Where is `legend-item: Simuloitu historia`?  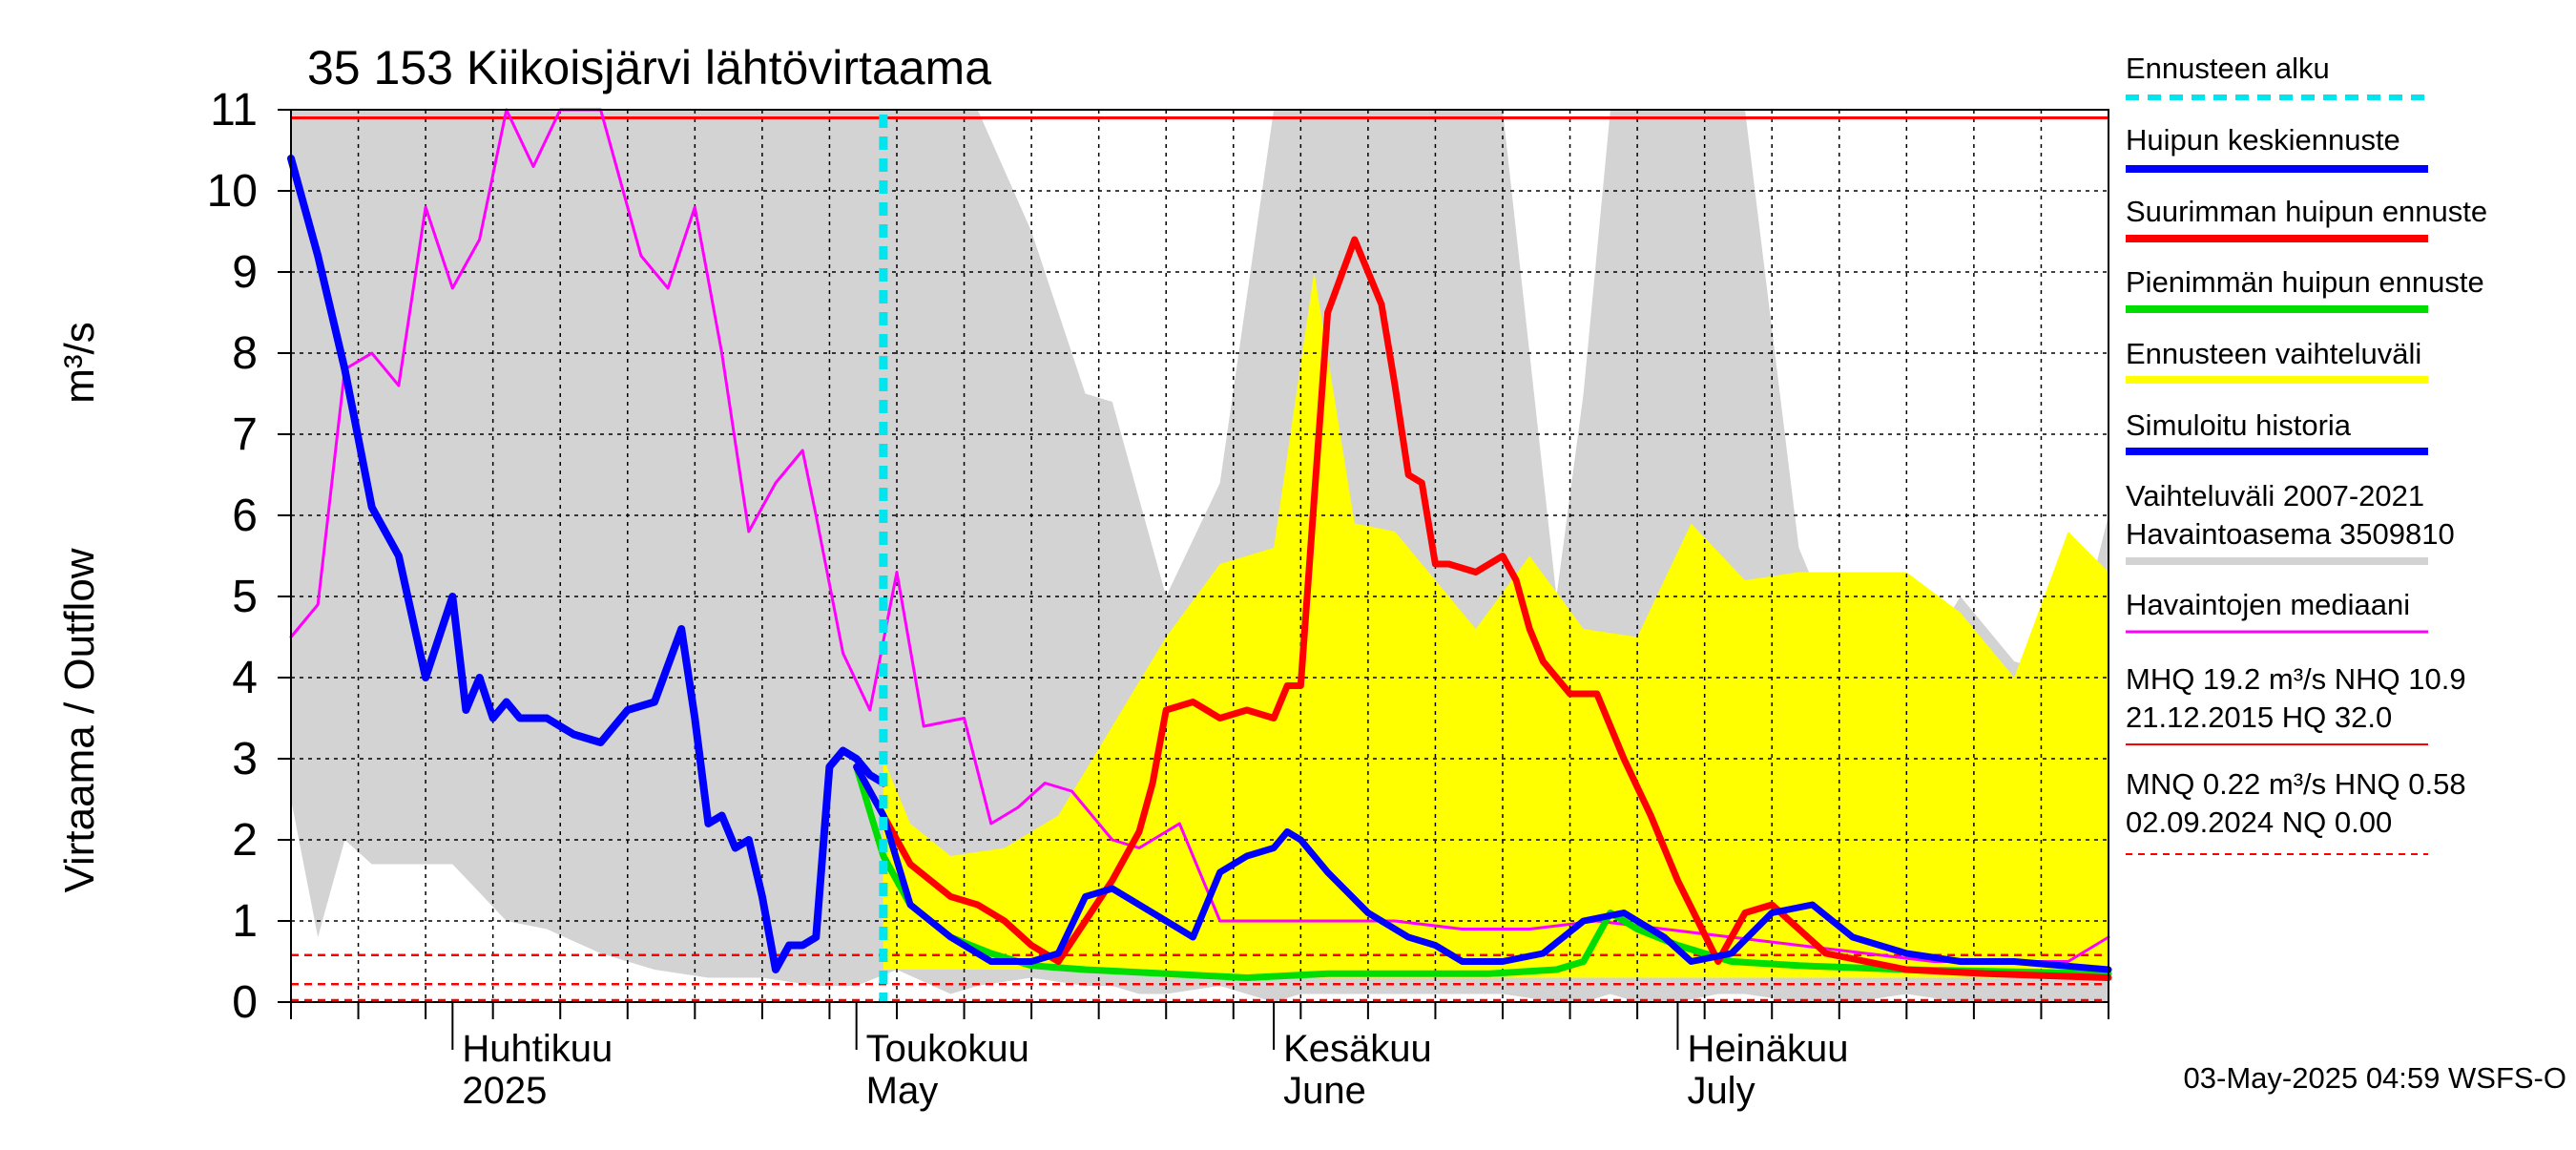 legend-item: Simuloitu historia is located at coordinates (2277, 431).